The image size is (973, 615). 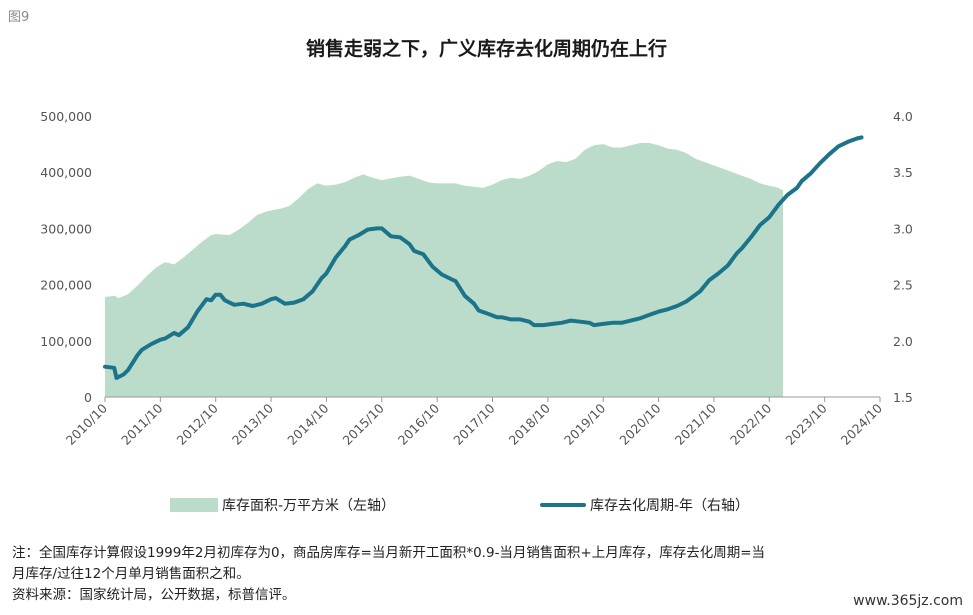 What do you see at coordinates (309, 506) in the screenshot?
I see `legend-area-label: 库存面积-万平方米（左轴）` at bounding box center [309, 506].